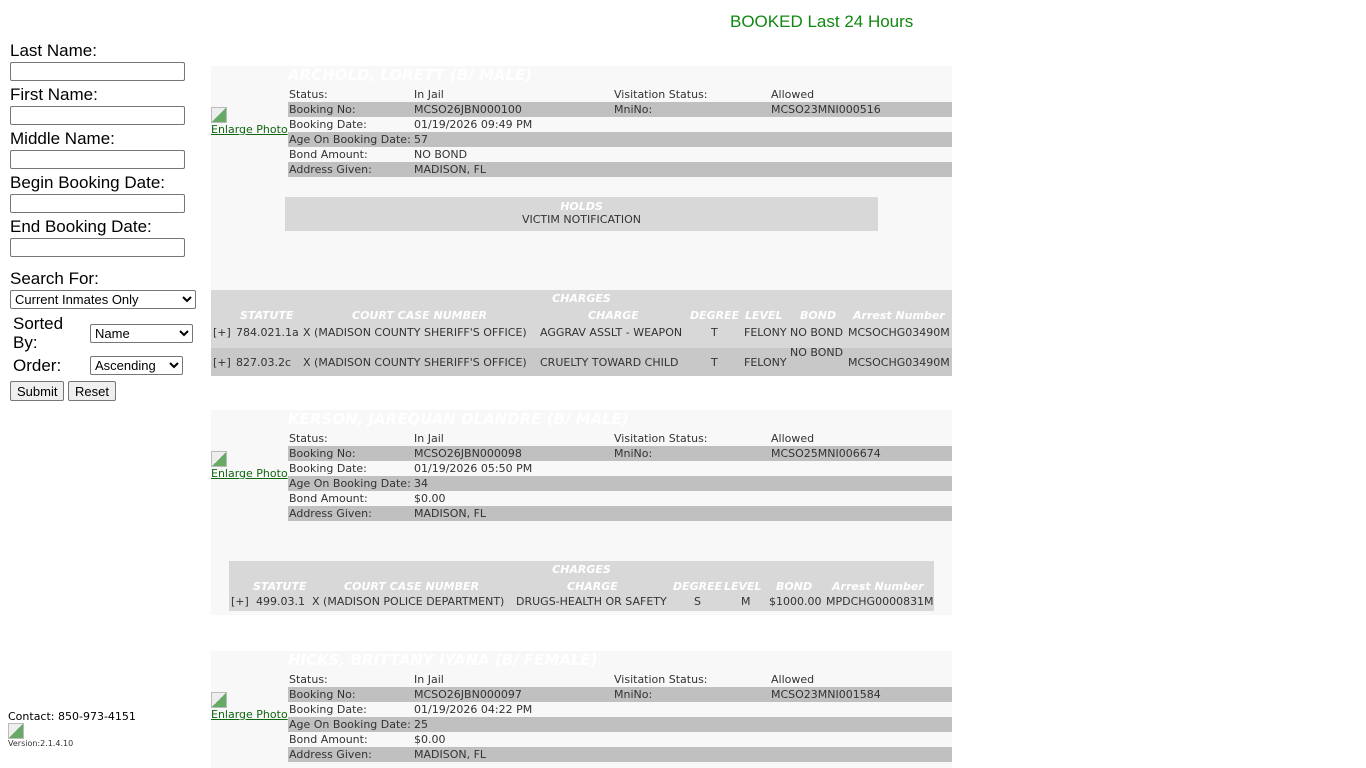 The image size is (1366, 768). I want to click on field-label: Visitation Status:, so click(661, 679).